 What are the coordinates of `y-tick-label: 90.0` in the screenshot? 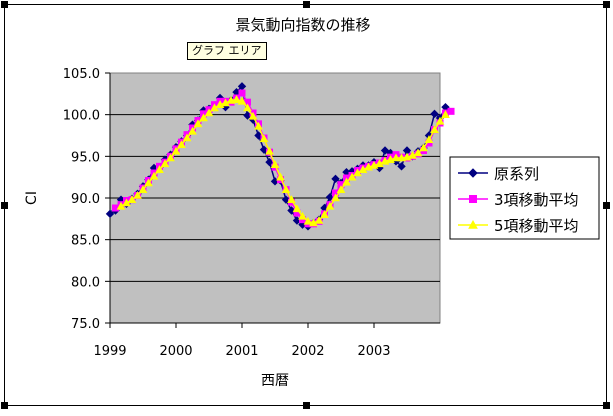 It's located at (85, 199).